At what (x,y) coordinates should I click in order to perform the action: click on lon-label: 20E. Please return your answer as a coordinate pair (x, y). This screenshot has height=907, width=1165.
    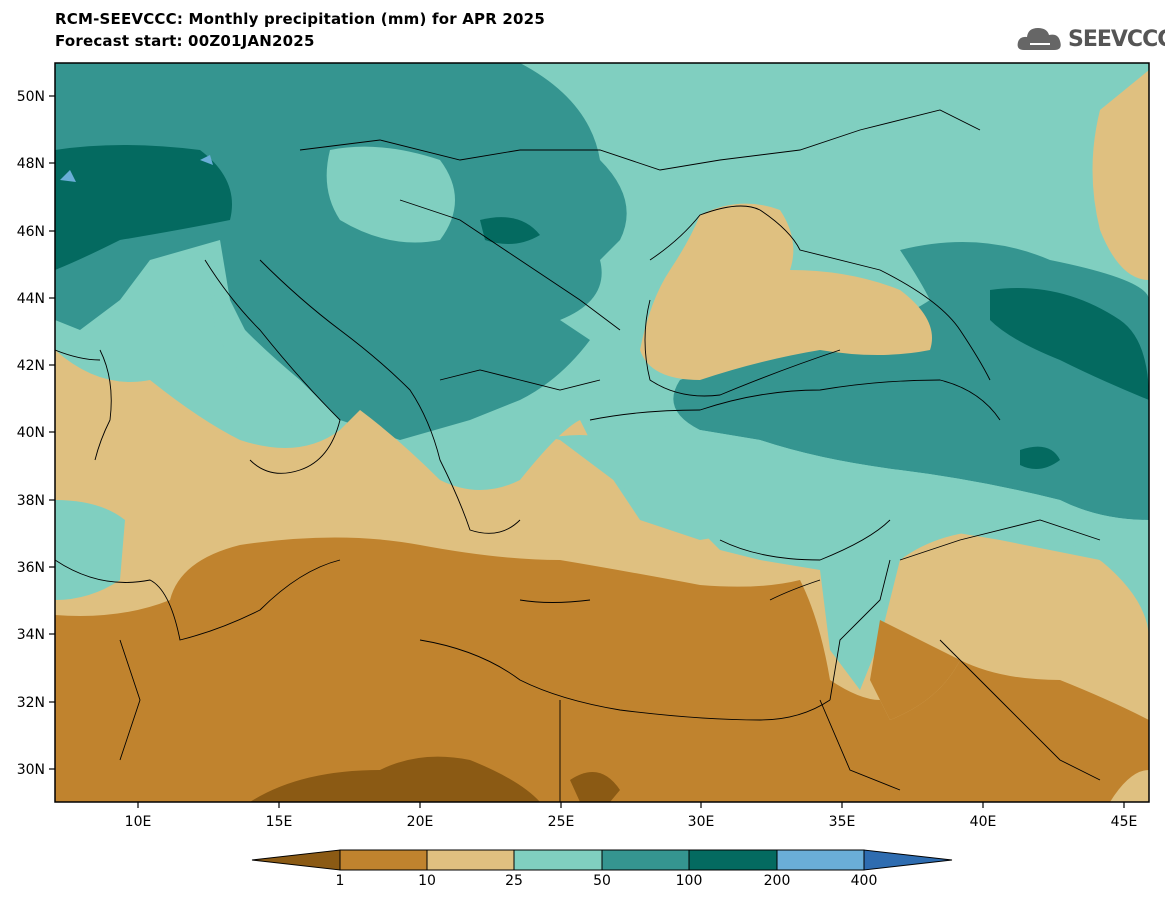
    Looking at the image, I should click on (420, 822).